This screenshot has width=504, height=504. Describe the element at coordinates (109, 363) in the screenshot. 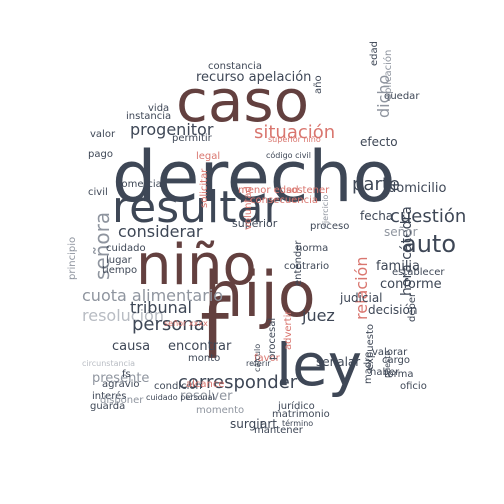

I see `word-circunstancia: circunstancia` at that location.